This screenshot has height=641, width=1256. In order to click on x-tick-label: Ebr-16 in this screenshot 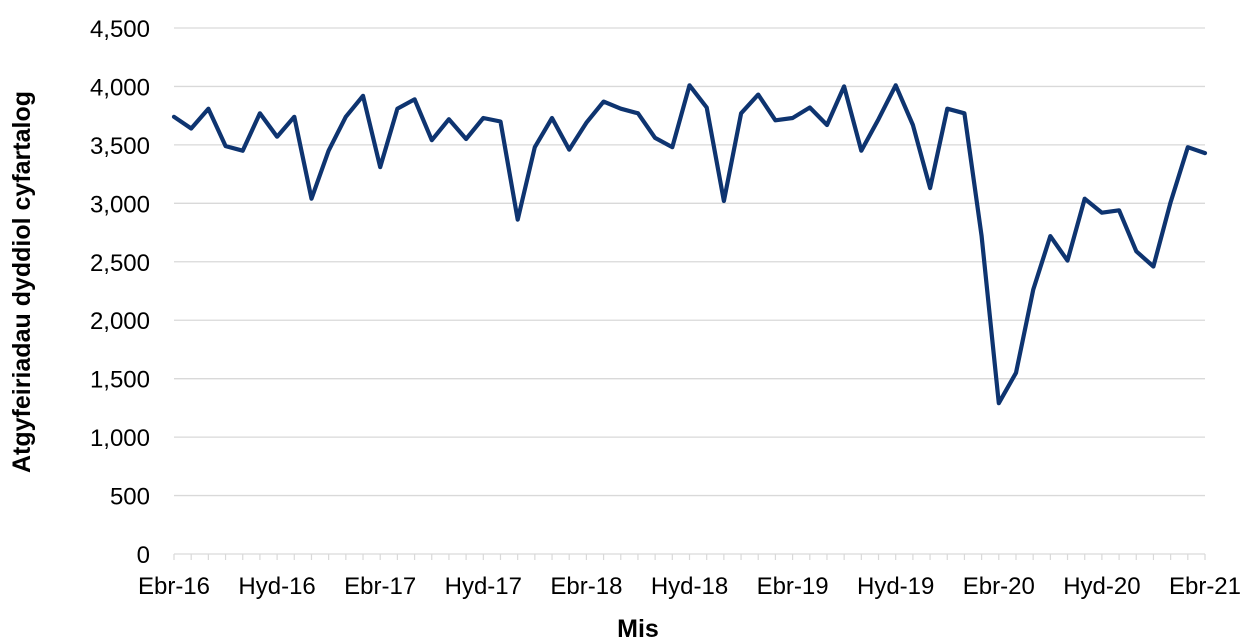, I will do `click(174, 586)`.